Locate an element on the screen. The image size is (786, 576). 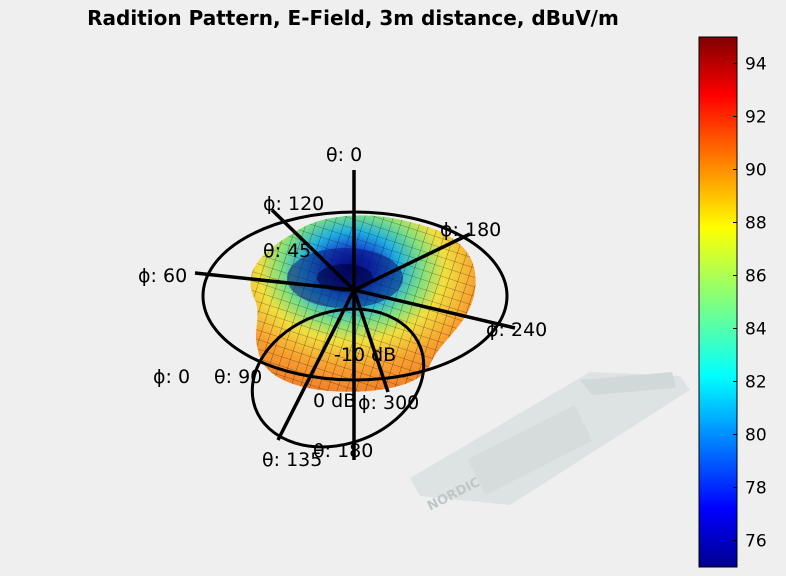
colorbar-tick-label: 94 is located at coordinates (756, 65).